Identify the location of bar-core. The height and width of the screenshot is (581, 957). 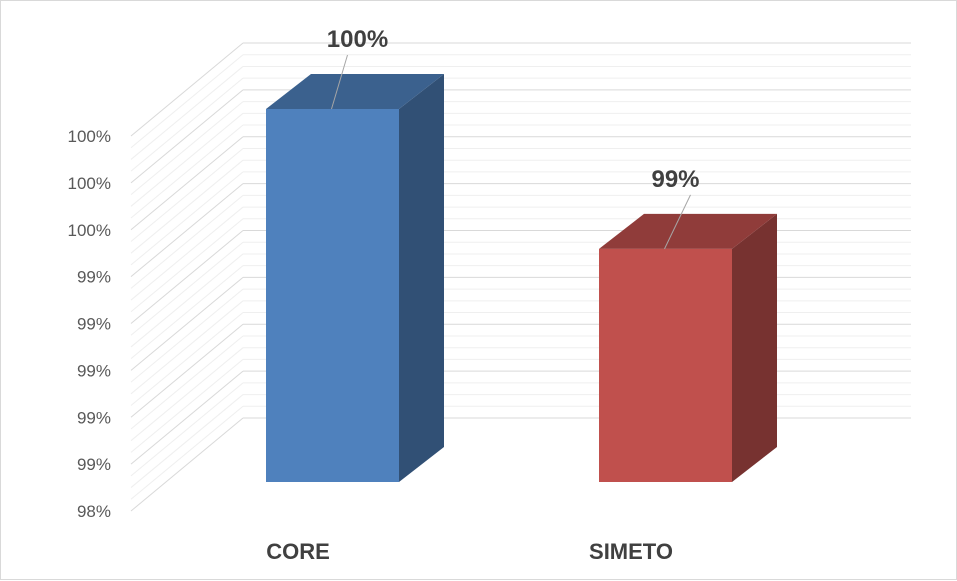
(355, 278).